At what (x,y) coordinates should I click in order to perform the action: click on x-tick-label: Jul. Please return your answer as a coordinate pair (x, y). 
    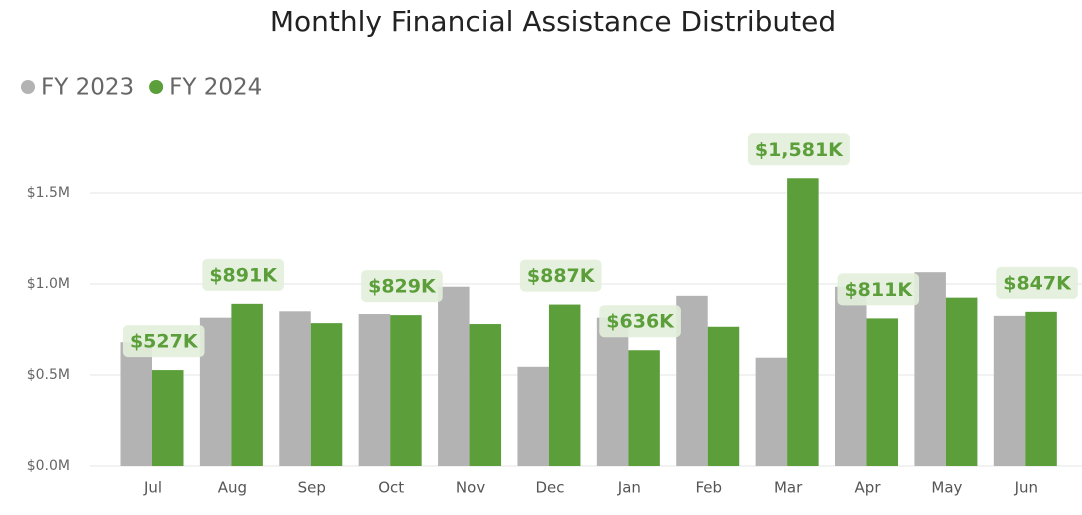
    Looking at the image, I should click on (152, 488).